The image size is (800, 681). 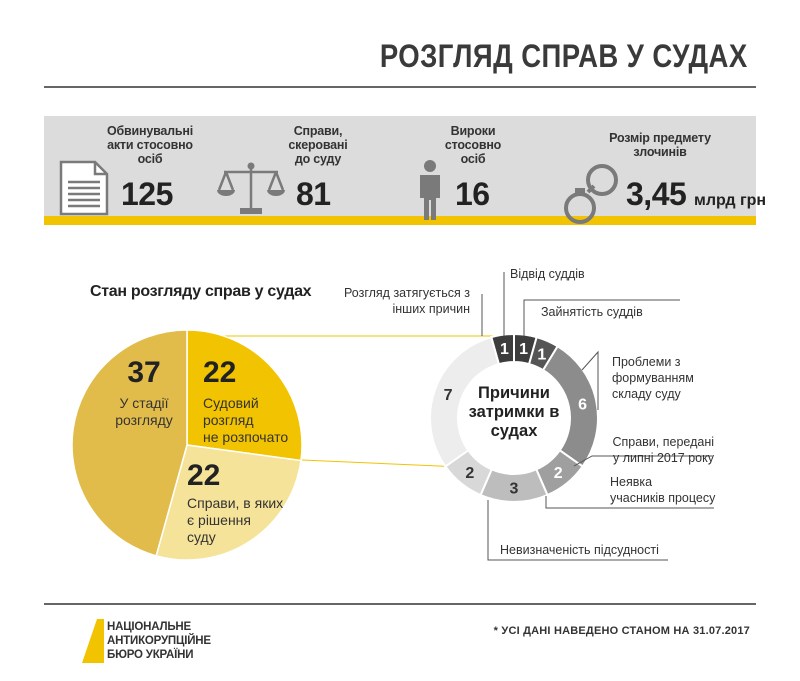 I want to click on footer-divider, so click(x=400, y=604).